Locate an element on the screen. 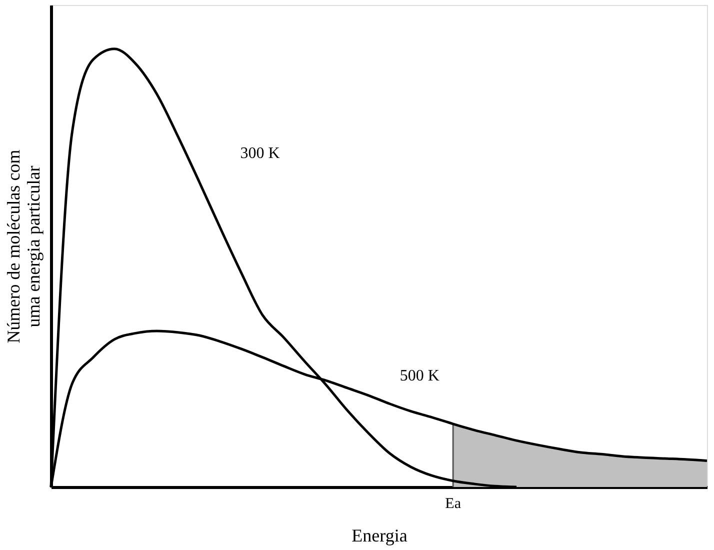 Image resolution: width=714 pixels, height=550 pixels. series-label: 500 K is located at coordinates (420, 375).